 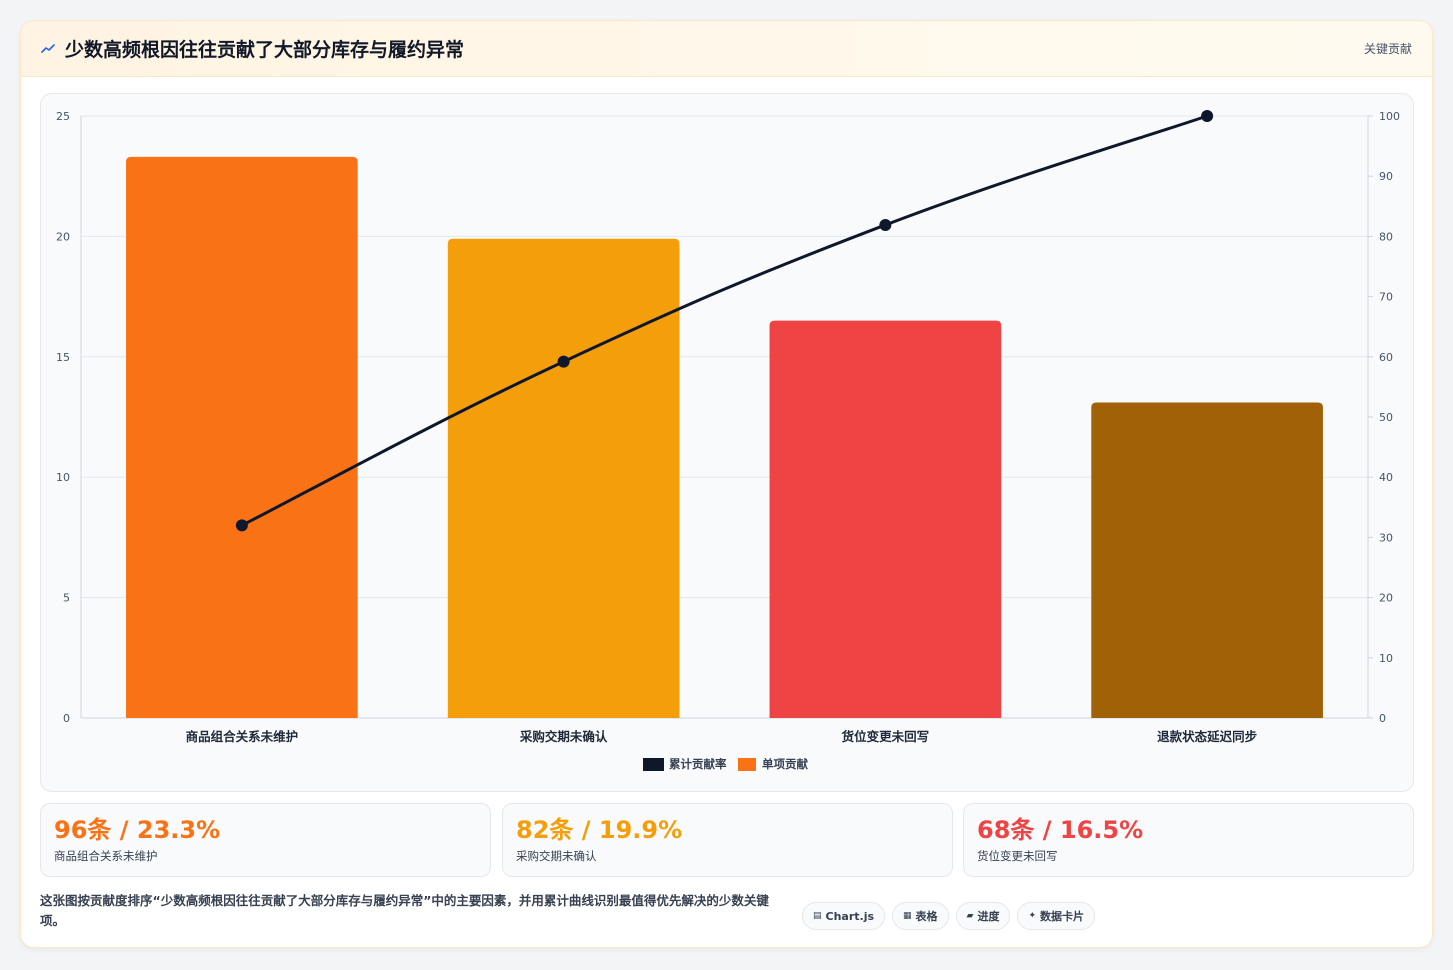 I want to click on y-left-tick-label: 0, so click(x=66, y=718).